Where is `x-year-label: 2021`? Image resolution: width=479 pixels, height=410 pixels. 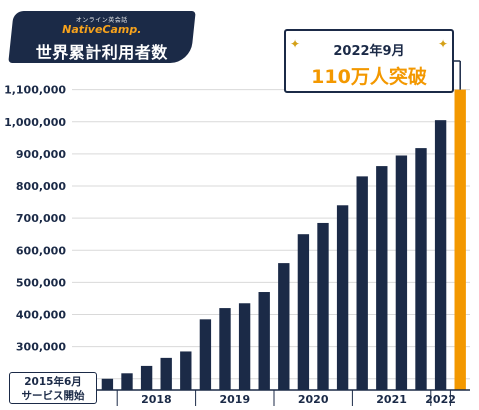 x-year-label: 2021 is located at coordinates (391, 399).